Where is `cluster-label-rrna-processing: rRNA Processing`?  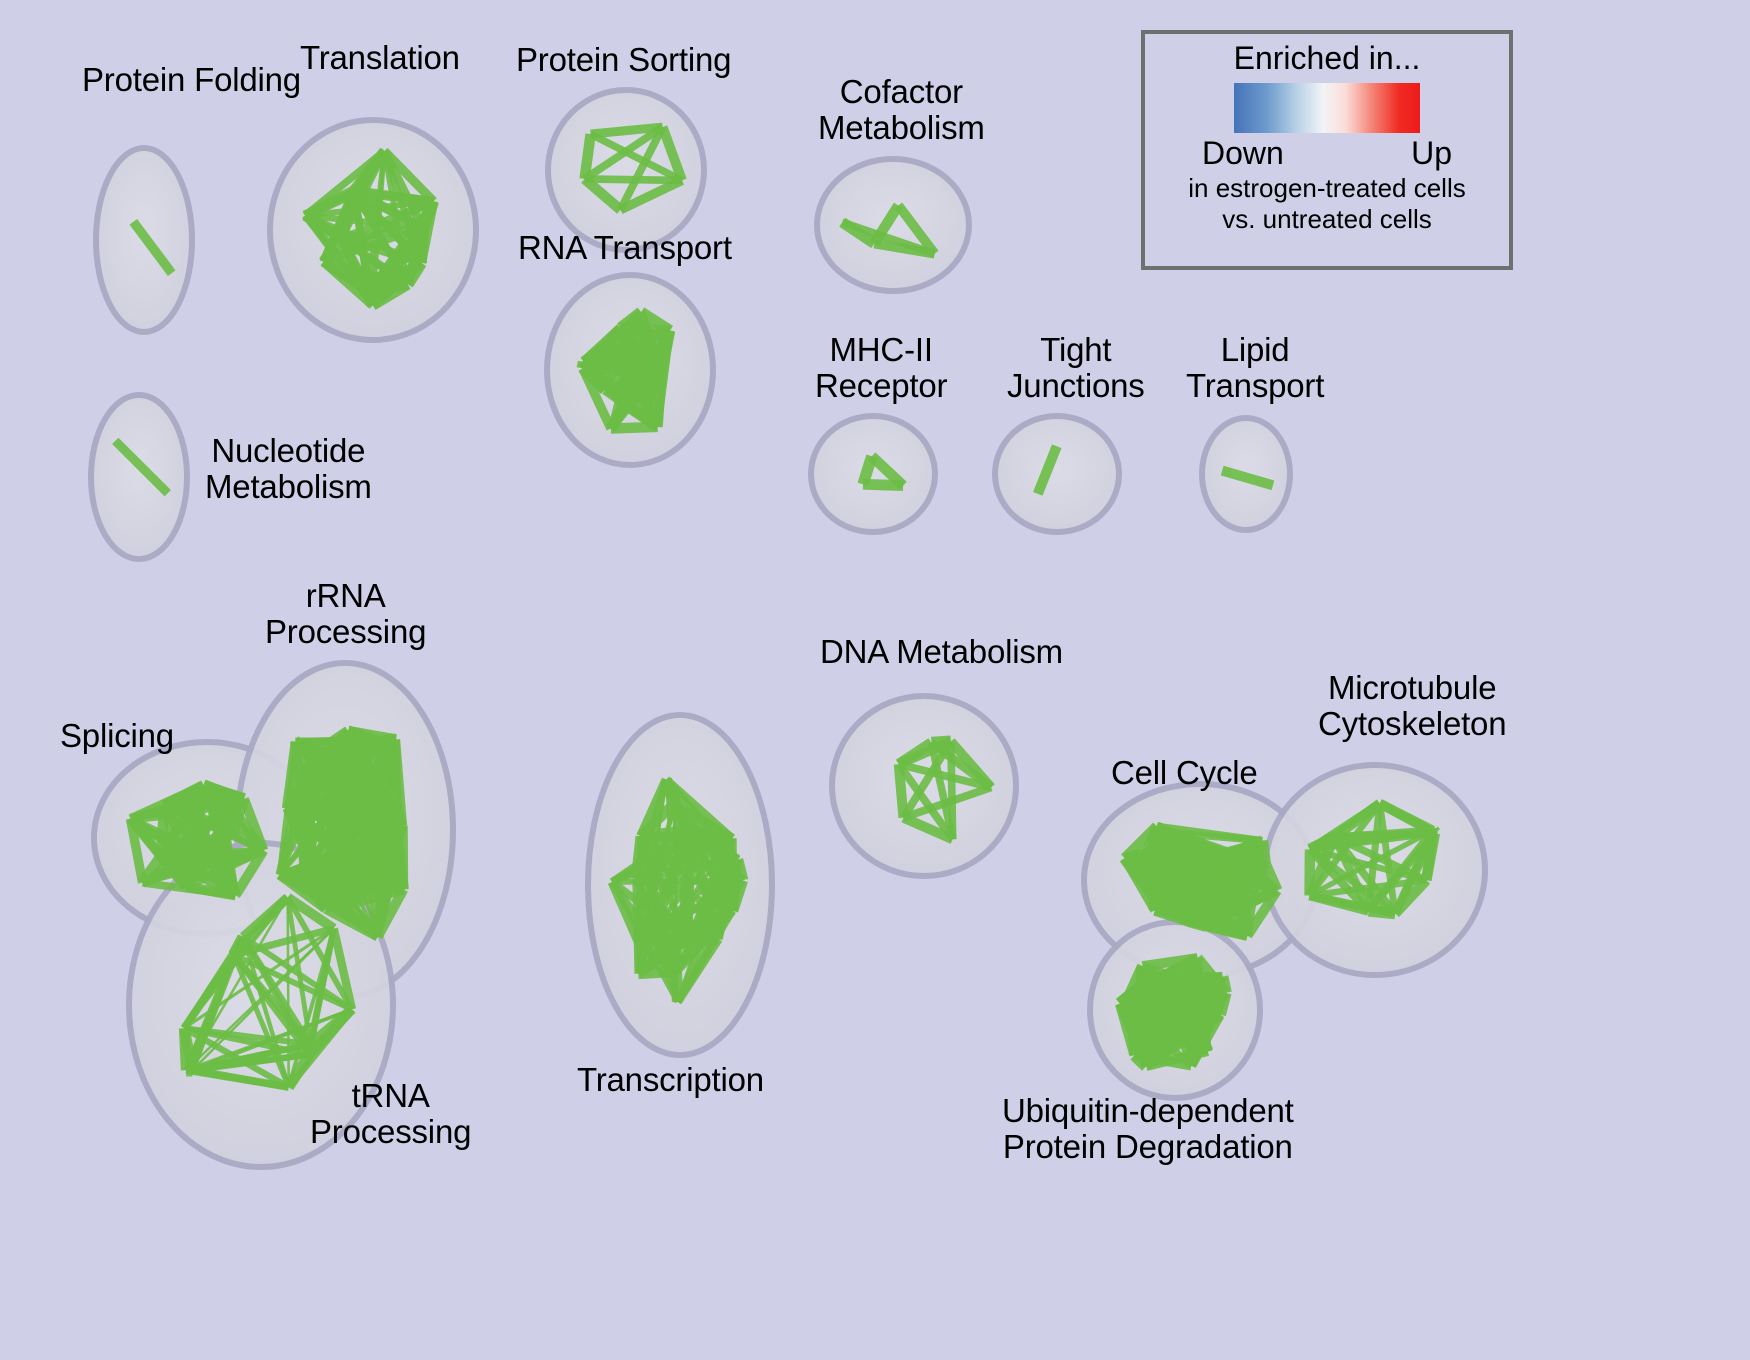 cluster-label-rrna-processing: rRNA Processing is located at coordinates (346, 613).